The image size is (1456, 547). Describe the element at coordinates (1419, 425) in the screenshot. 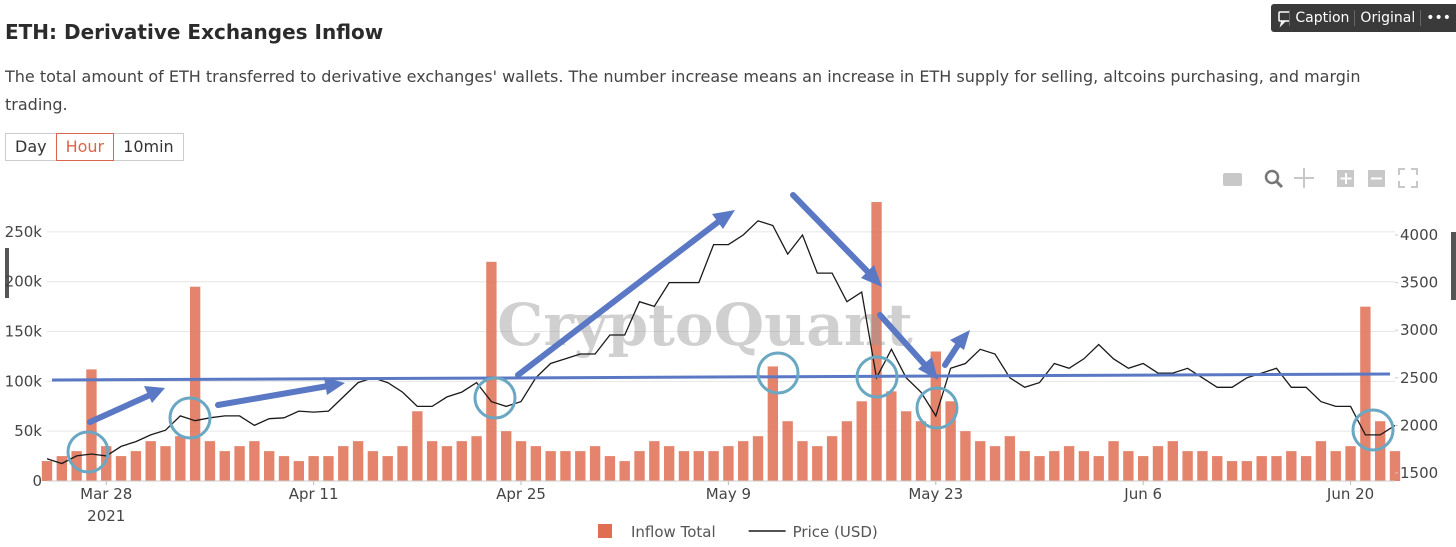

I see `y2-tick-label: 2000` at that location.